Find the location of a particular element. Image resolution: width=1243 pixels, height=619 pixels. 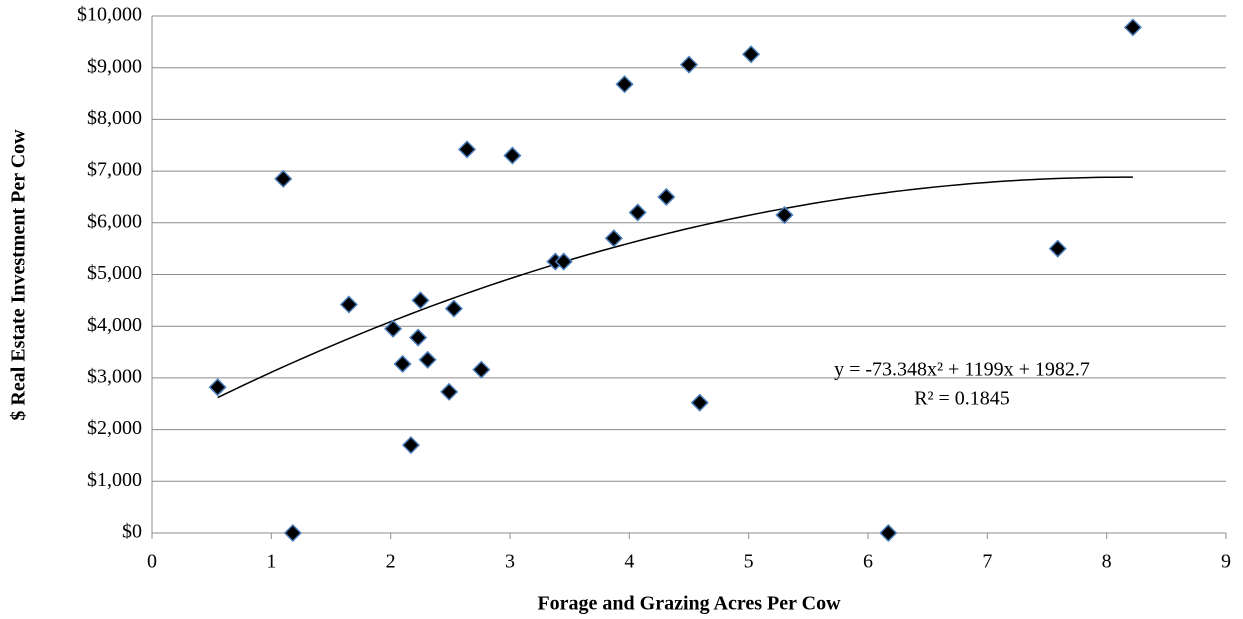

x-tick-label: 7 is located at coordinates (987, 562).